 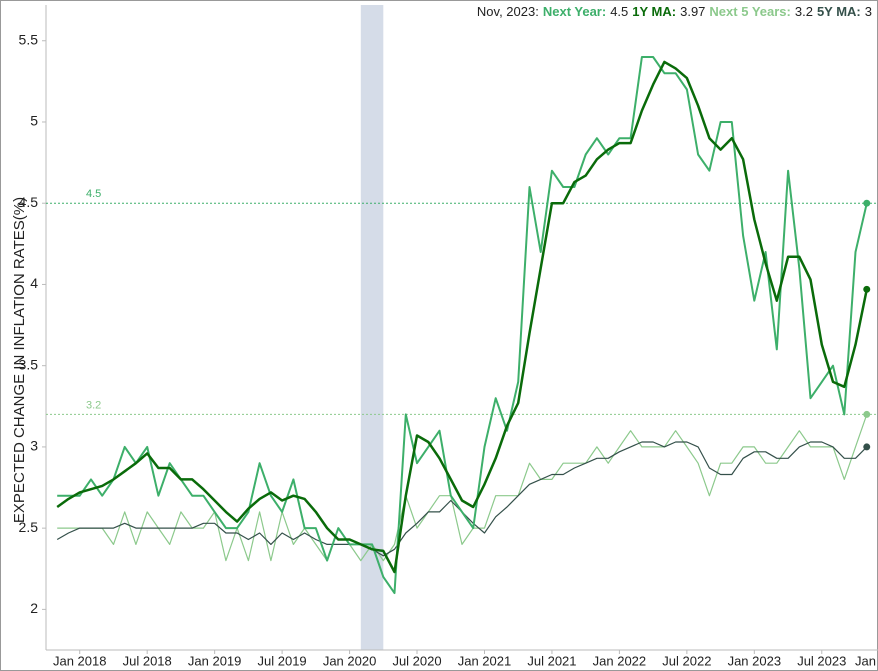 What do you see at coordinates (686, 660) in the screenshot?
I see `x-tick-label: Jul 2022` at bounding box center [686, 660].